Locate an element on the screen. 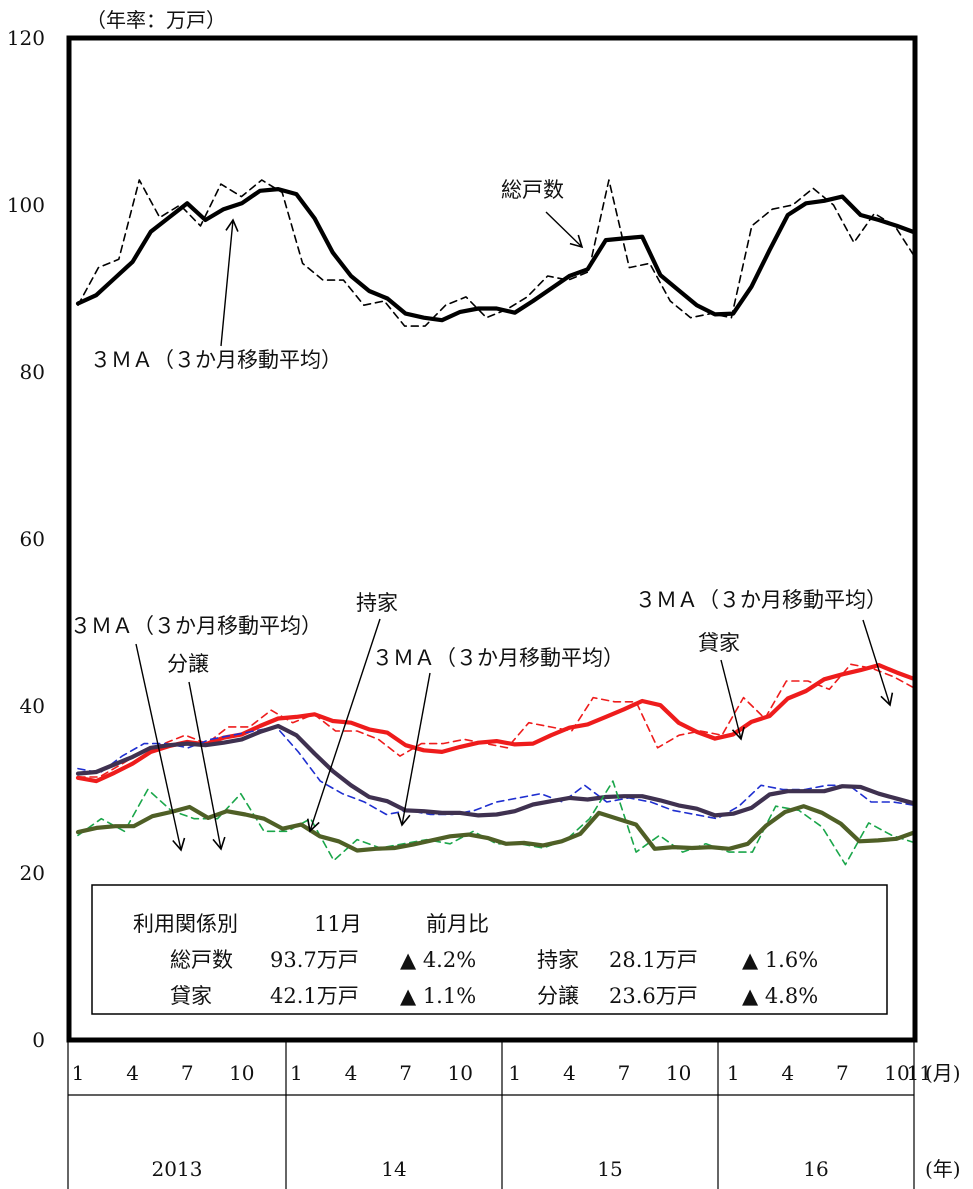 The image size is (973, 1189). x-year-label: 16 is located at coordinates (815, 1169).